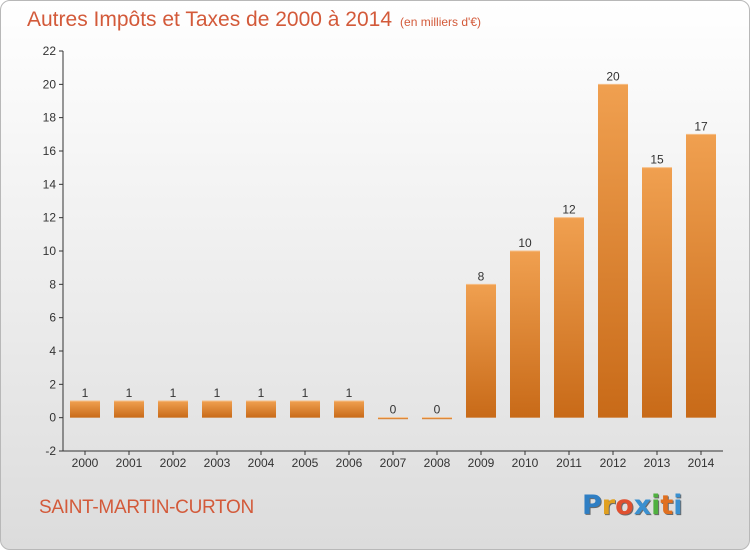 The width and height of the screenshot is (750, 550). I want to click on x-tick-label: 2000, so click(85, 463).